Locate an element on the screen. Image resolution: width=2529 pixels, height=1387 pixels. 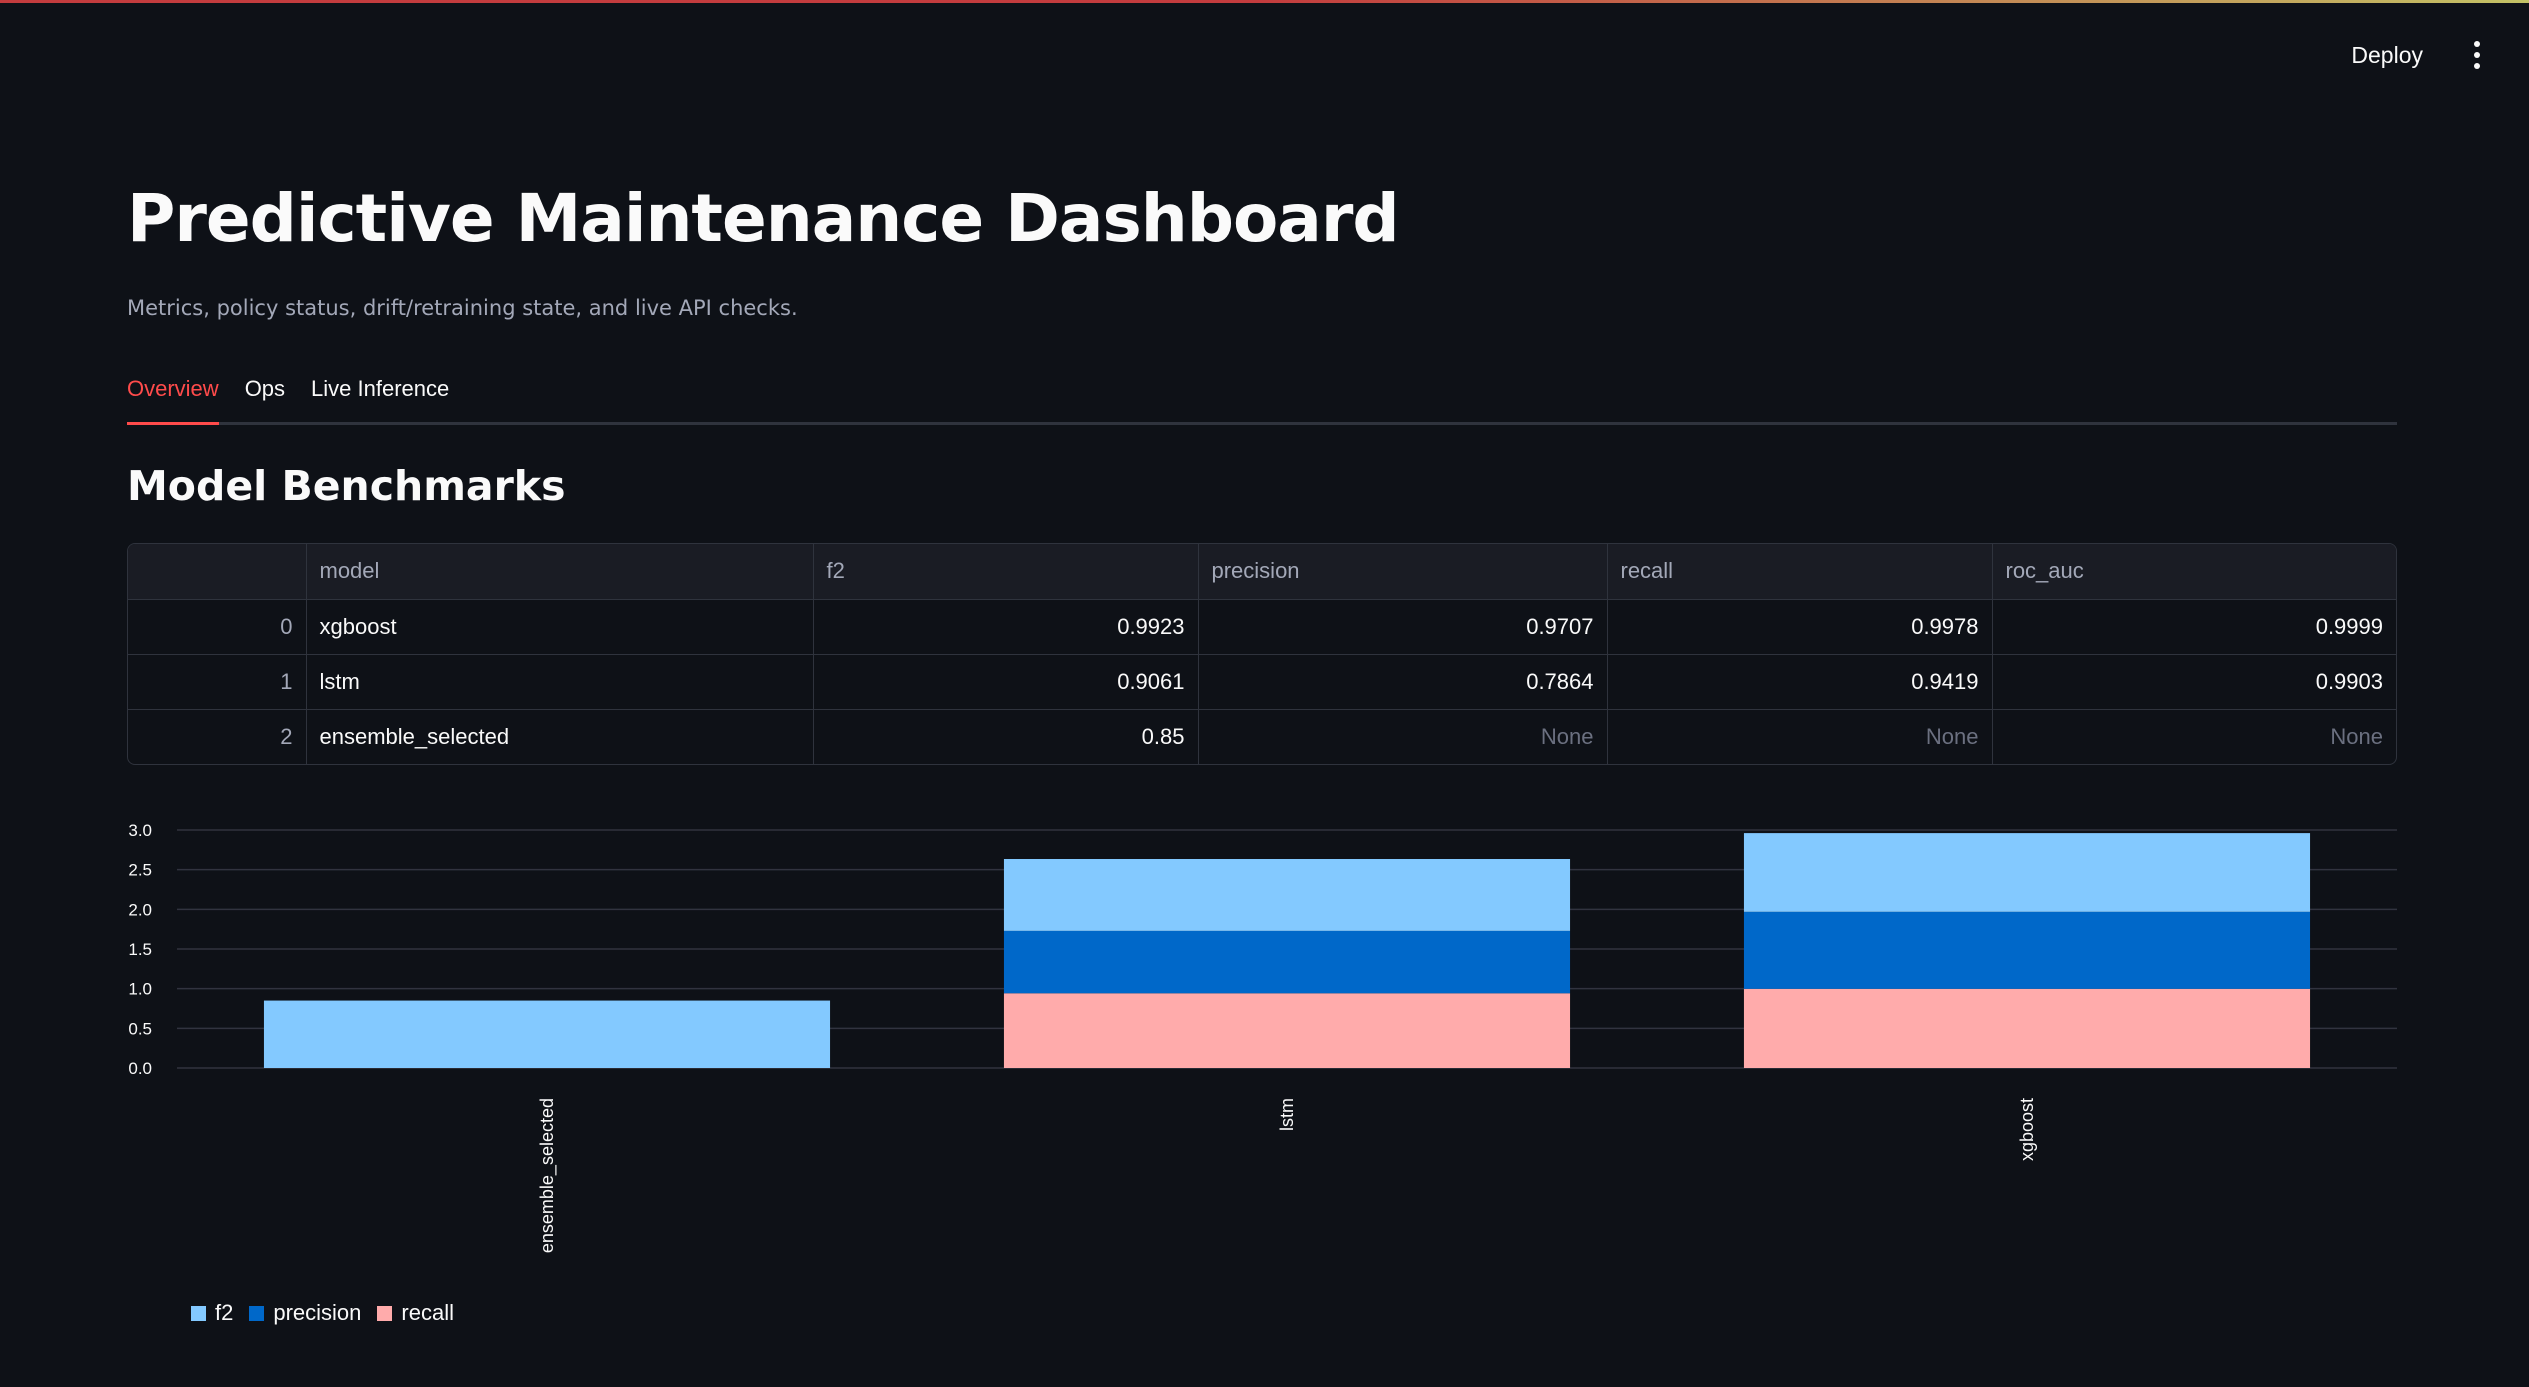
cell-precision: 0.9707 is located at coordinates (1403, 627).